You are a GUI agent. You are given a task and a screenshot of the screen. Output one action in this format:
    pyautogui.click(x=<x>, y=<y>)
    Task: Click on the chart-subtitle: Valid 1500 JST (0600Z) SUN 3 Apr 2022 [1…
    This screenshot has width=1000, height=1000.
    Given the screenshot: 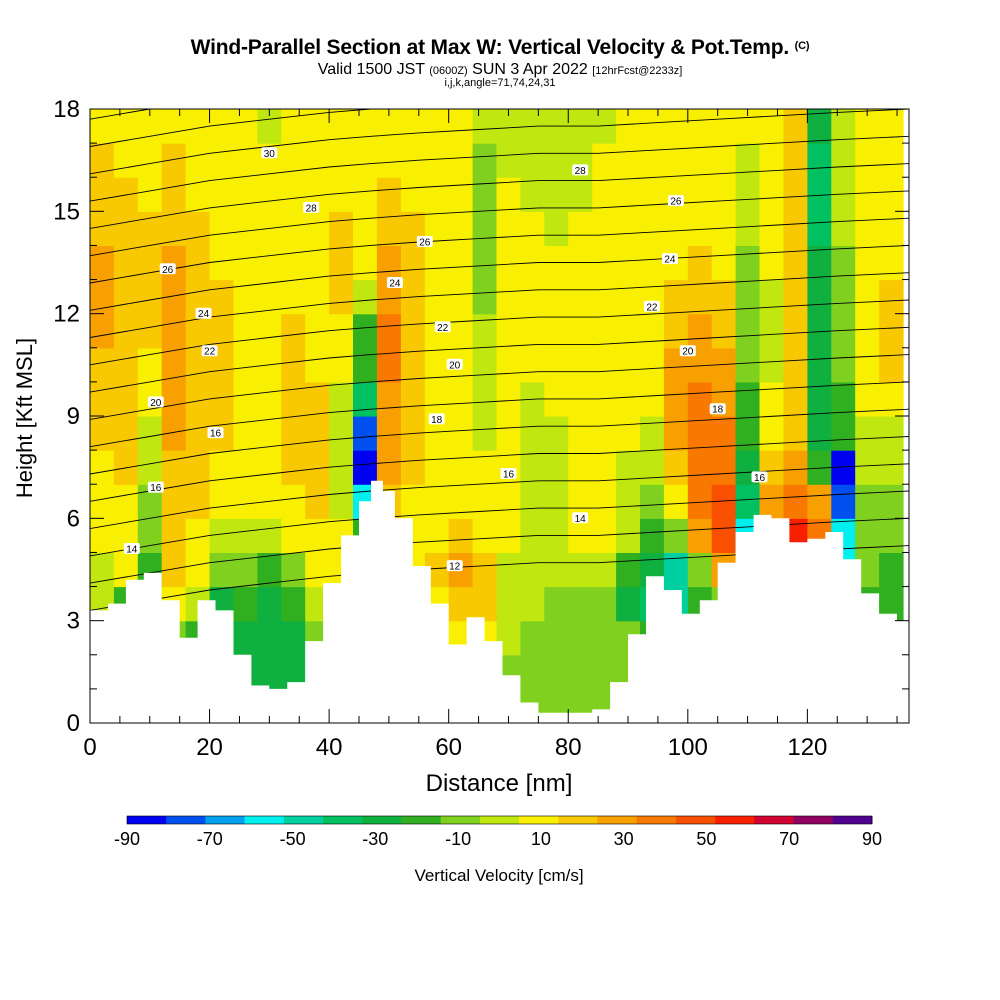 What is the action you would take?
    pyautogui.click(x=500, y=70)
    